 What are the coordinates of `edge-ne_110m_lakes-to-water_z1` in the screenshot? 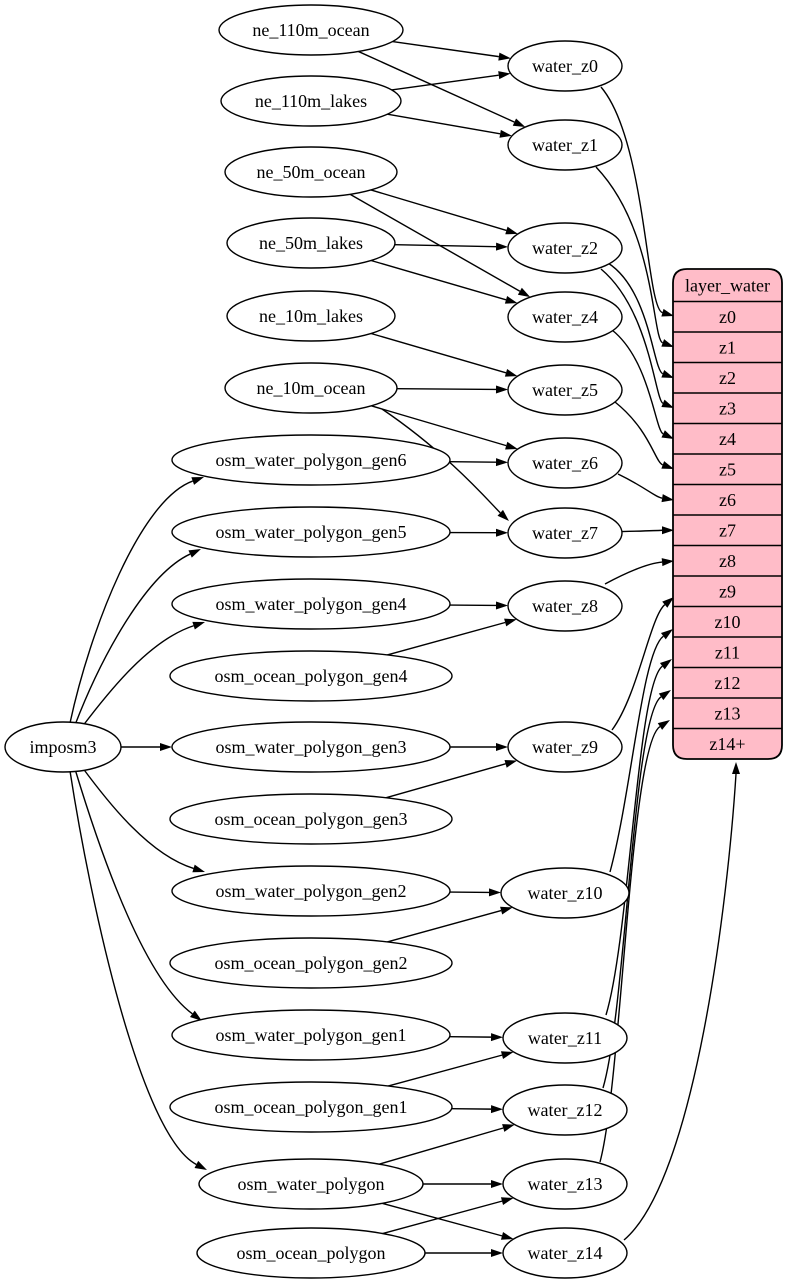 It's located at (449, 125).